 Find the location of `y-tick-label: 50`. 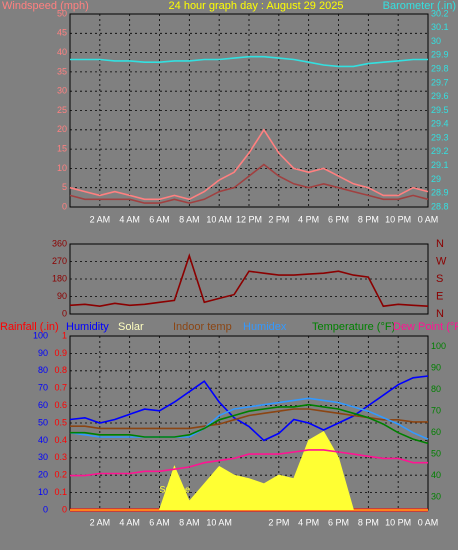

y-tick-label: 50 is located at coordinates (62, 13).